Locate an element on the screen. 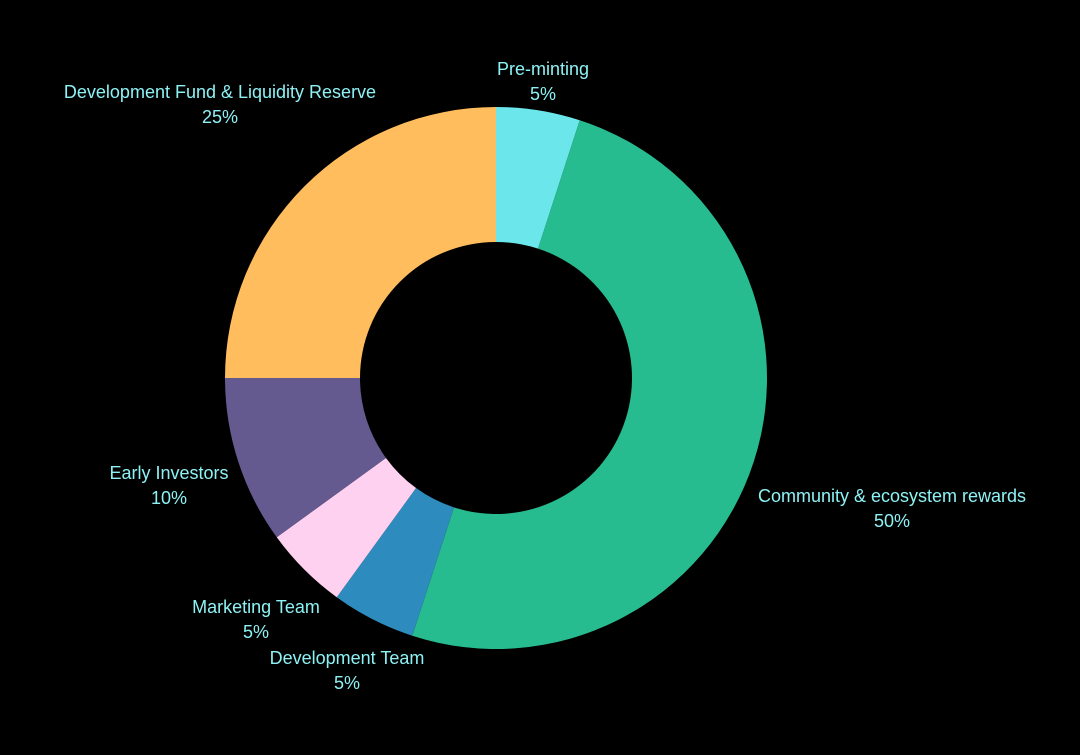 This screenshot has width=1080, height=755. slice-value-label-3: 5% is located at coordinates (256, 632).